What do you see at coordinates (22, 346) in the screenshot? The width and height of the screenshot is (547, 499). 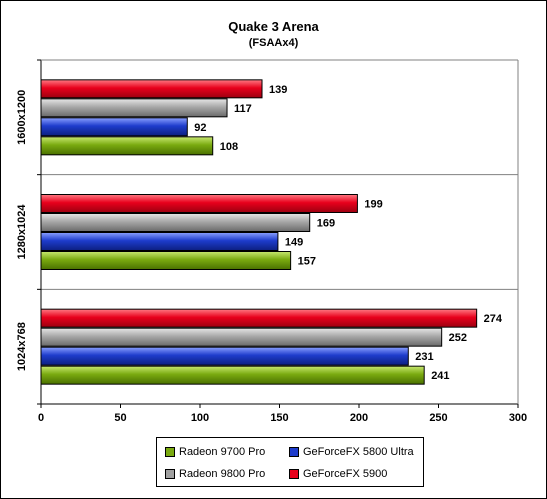 I see `category-label-1024x768: 1024x768` at bounding box center [22, 346].